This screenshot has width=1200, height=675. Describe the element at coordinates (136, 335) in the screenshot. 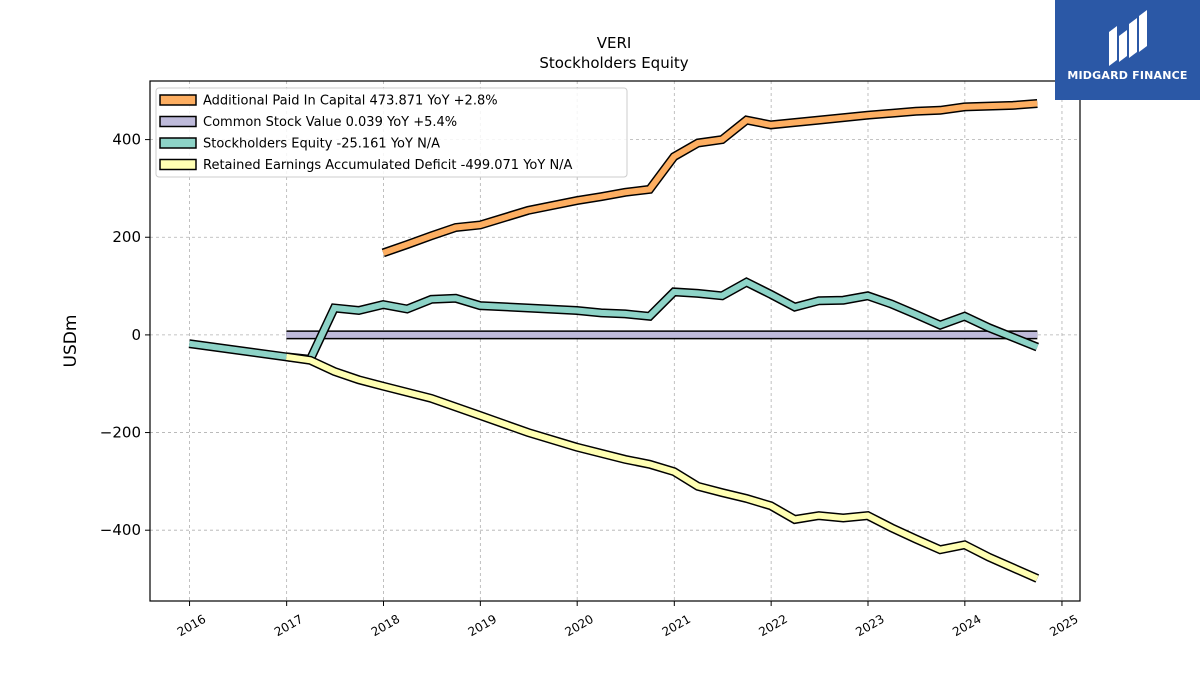

I see `y-tick-label: 0` at that location.